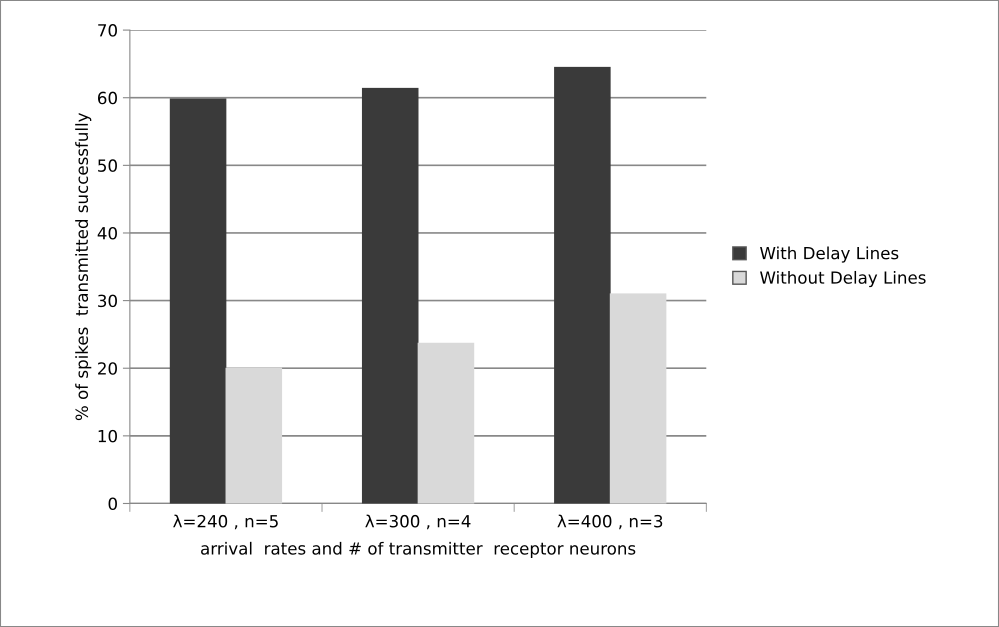  What do you see at coordinates (107, 301) in the screenshot?
I see `y-tick-label: 30` at bounding box center [107, 301].